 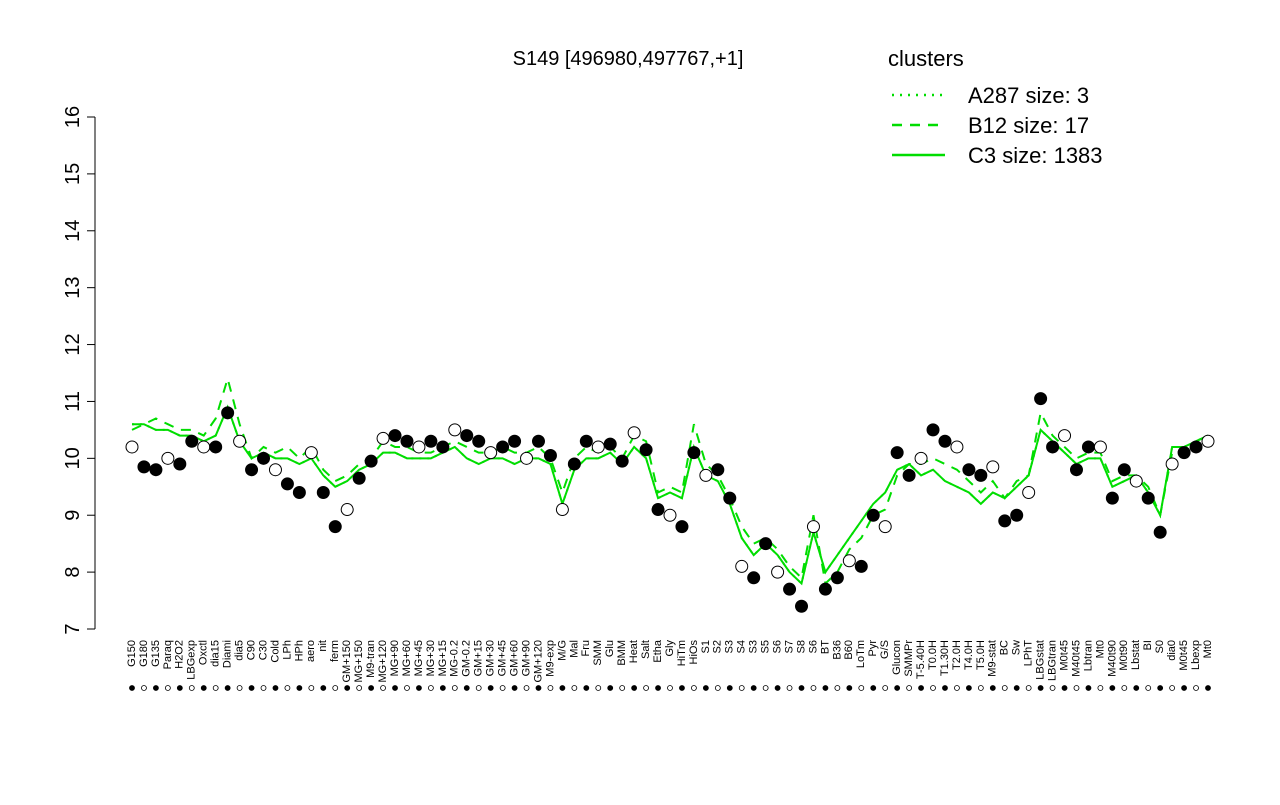 I want to click on y-tick-label: 8, so click(x=73, y=572).